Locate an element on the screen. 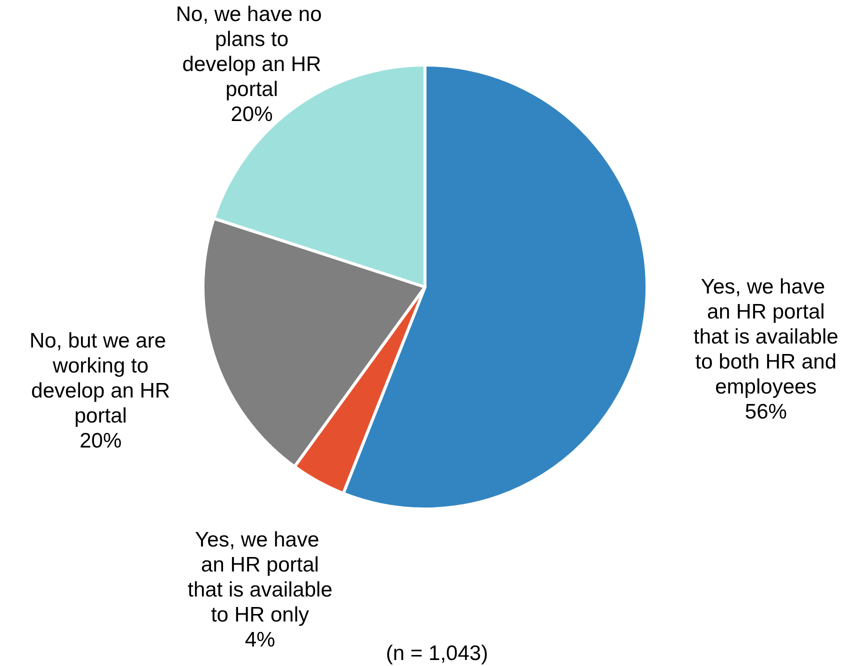 The width and height of the screenshot is (853, 666). slice-label: Yes, we have an HR portal that is available to HR only is located at coordinates (257, 577).